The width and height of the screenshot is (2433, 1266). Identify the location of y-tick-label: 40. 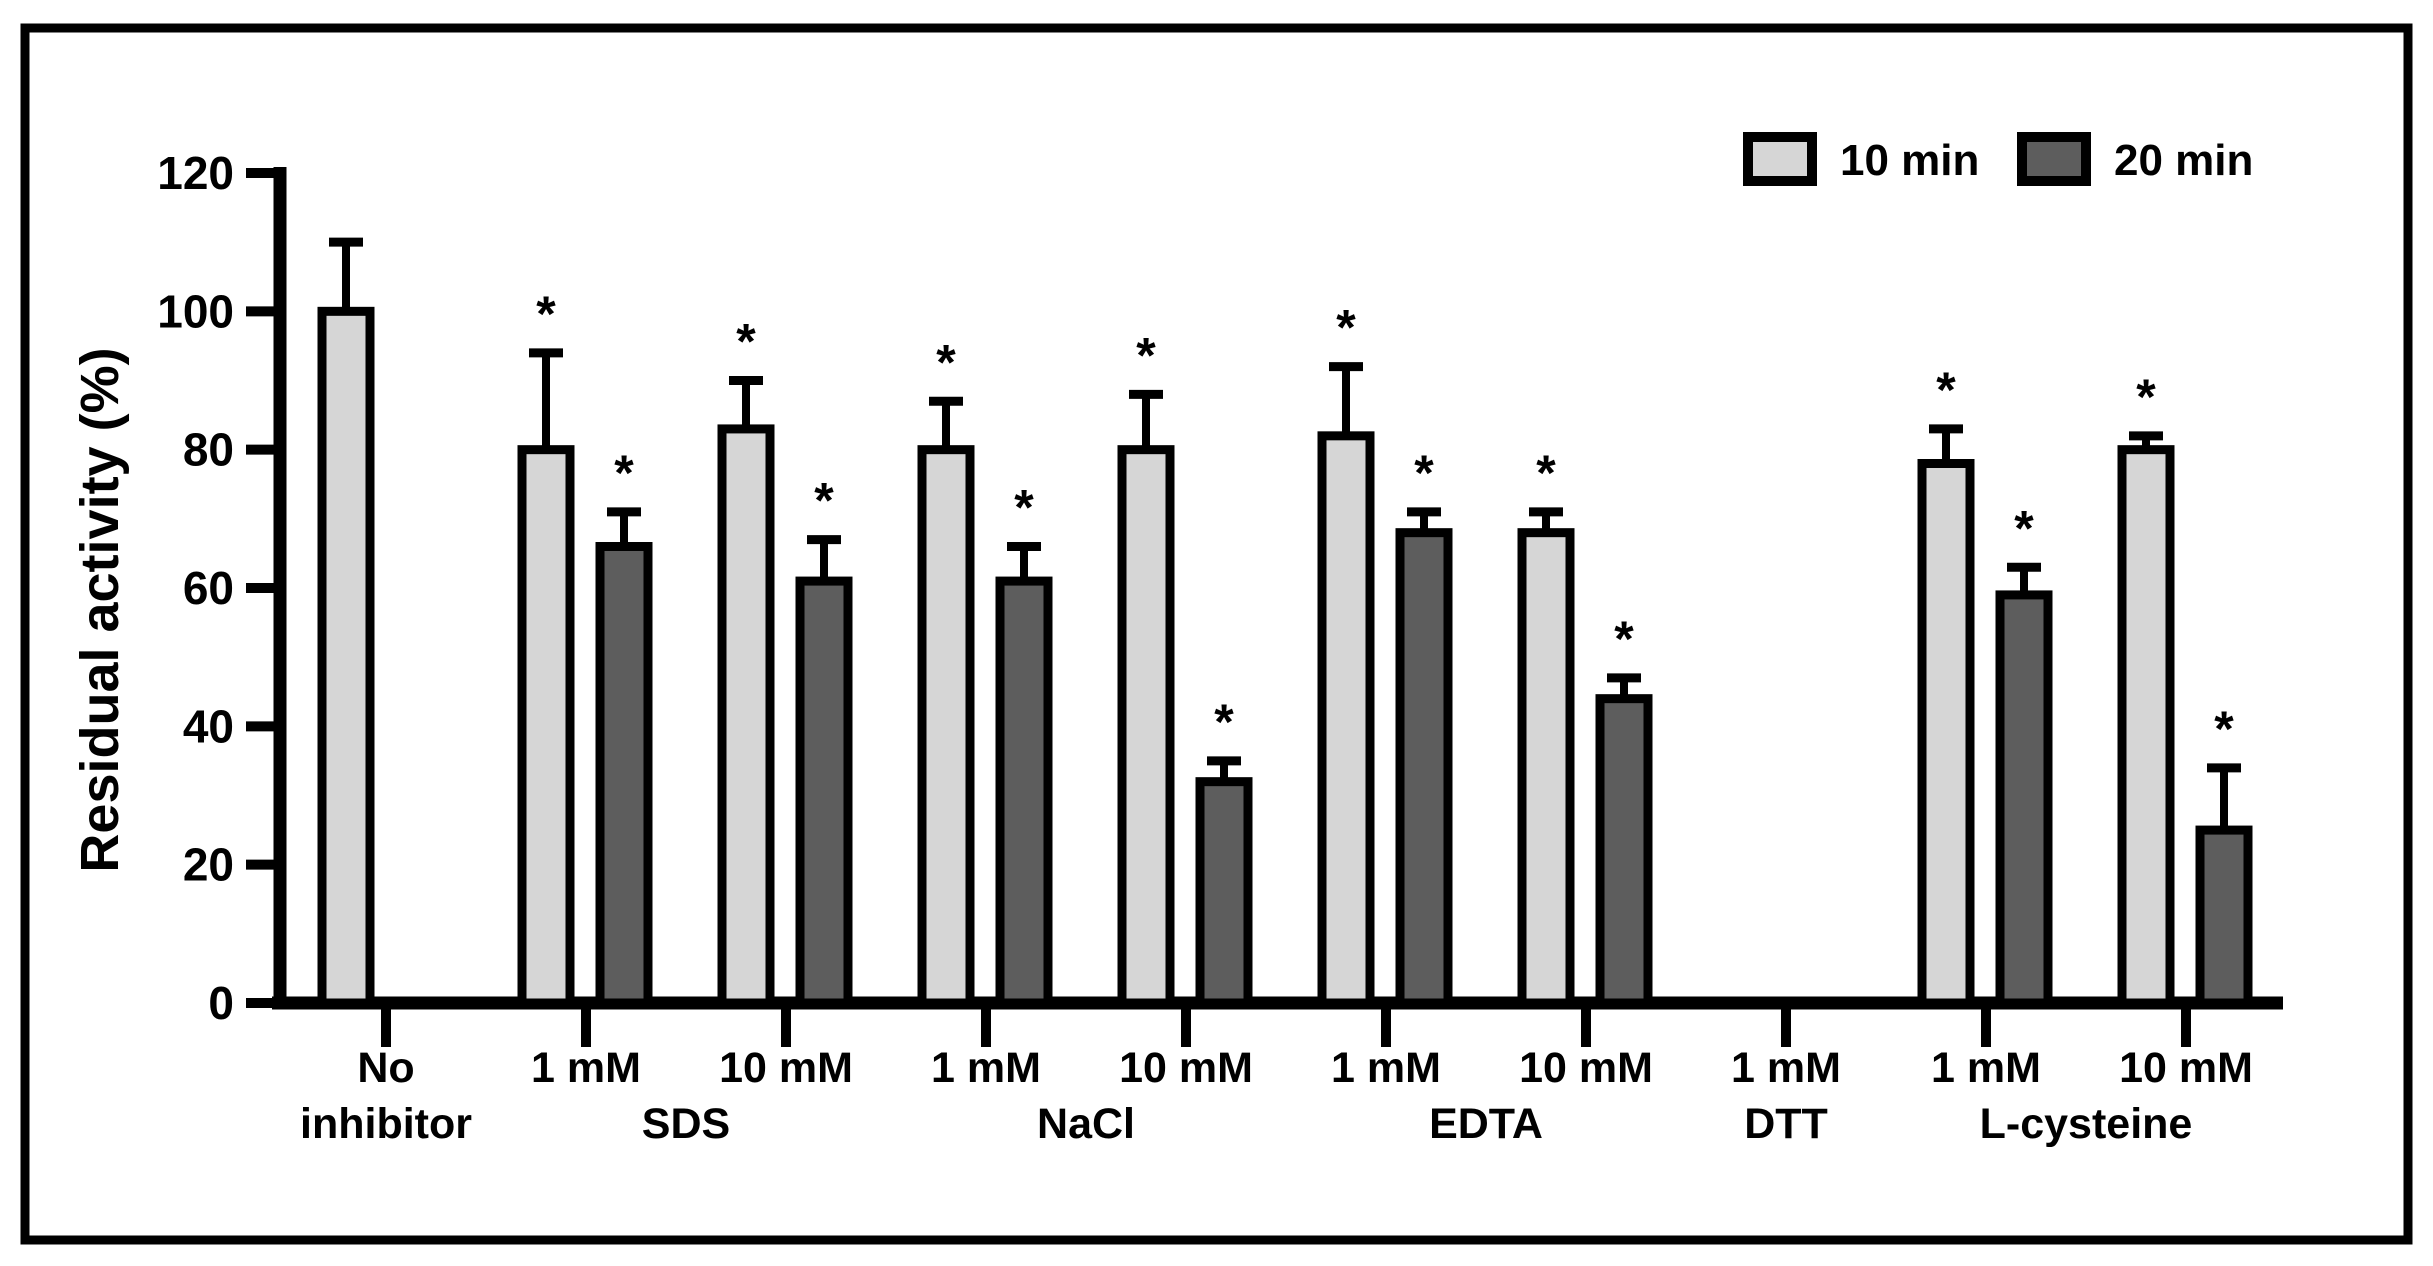
(208, 726).